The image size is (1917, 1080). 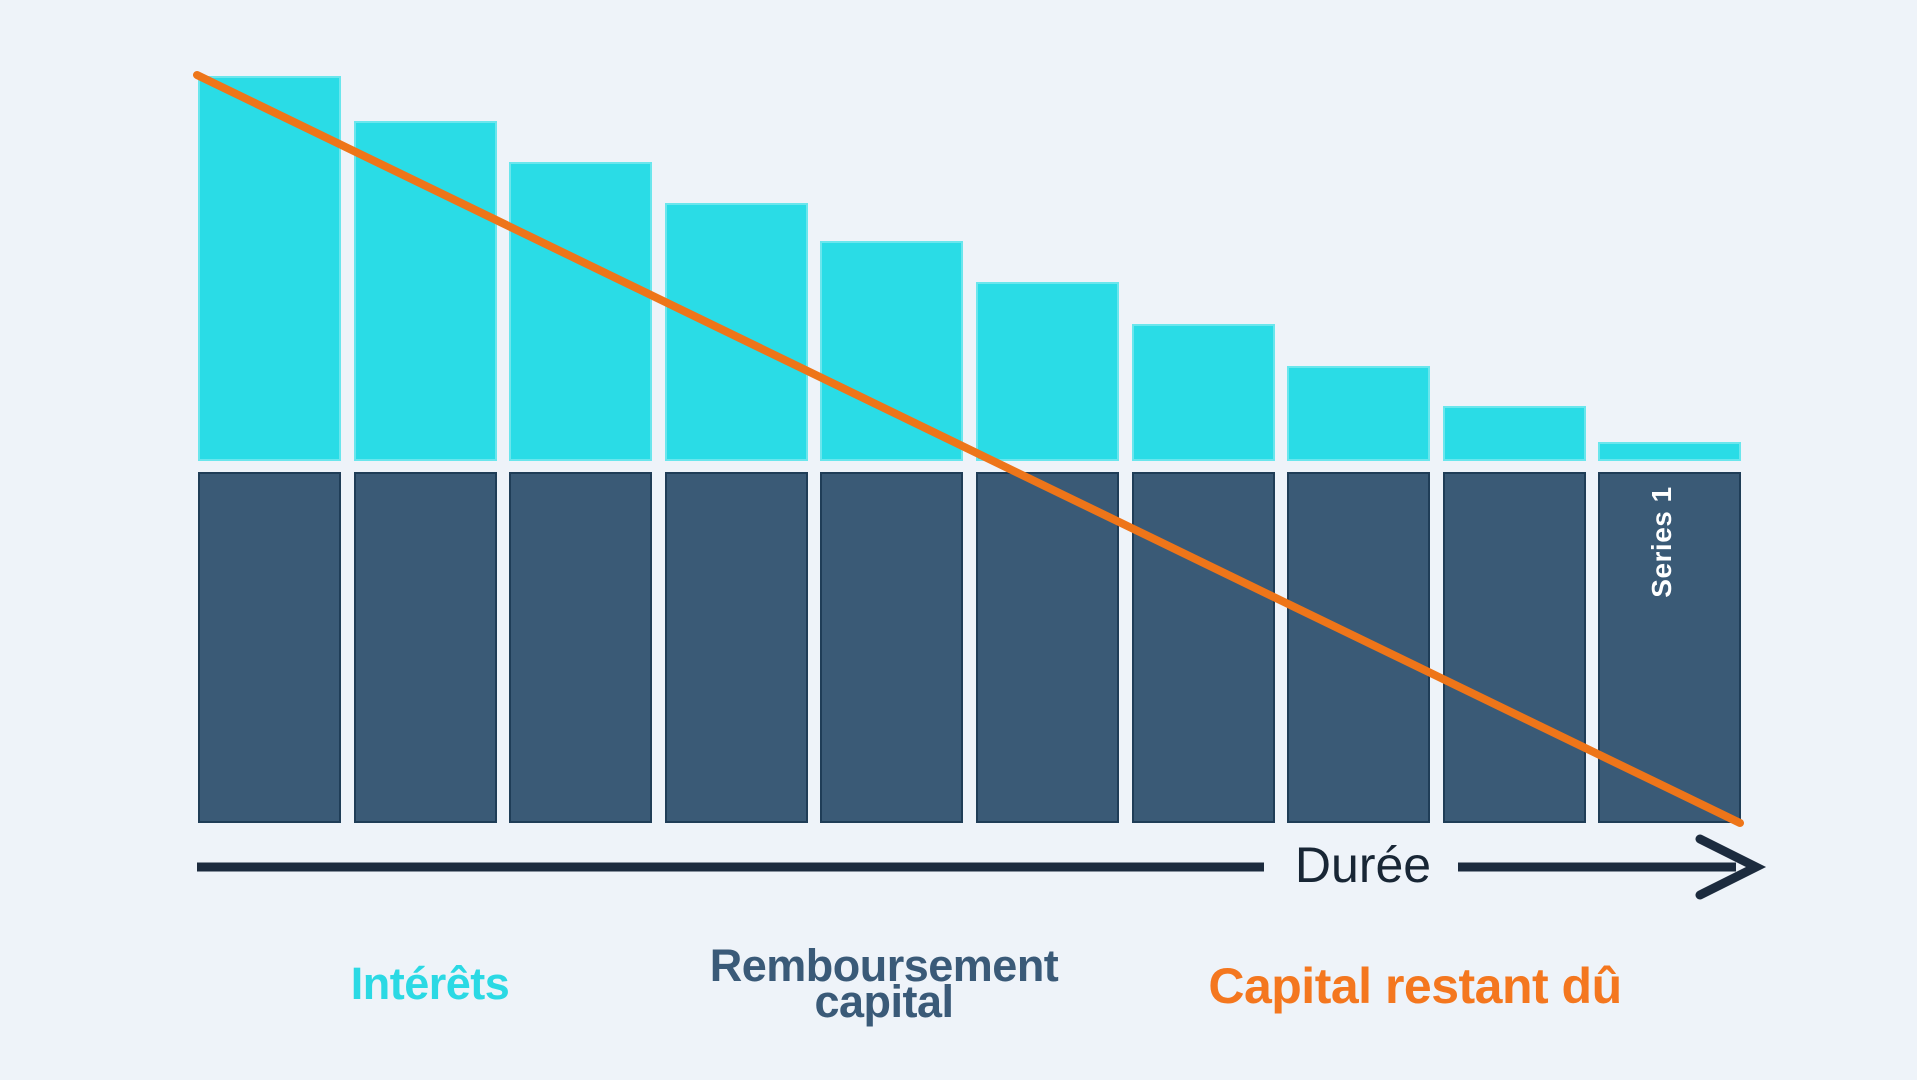 What do you see at coordinates (982, 867) in the screenshot?
I see `x-axis-arrow` at bounding box center [982, 867].